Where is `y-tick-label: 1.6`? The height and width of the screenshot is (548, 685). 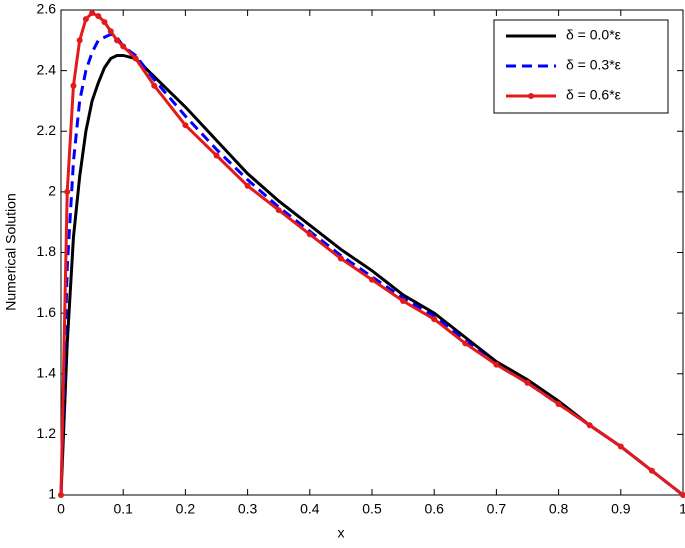 y-tick-label: 1.6 is located at coordinates (47, 312).